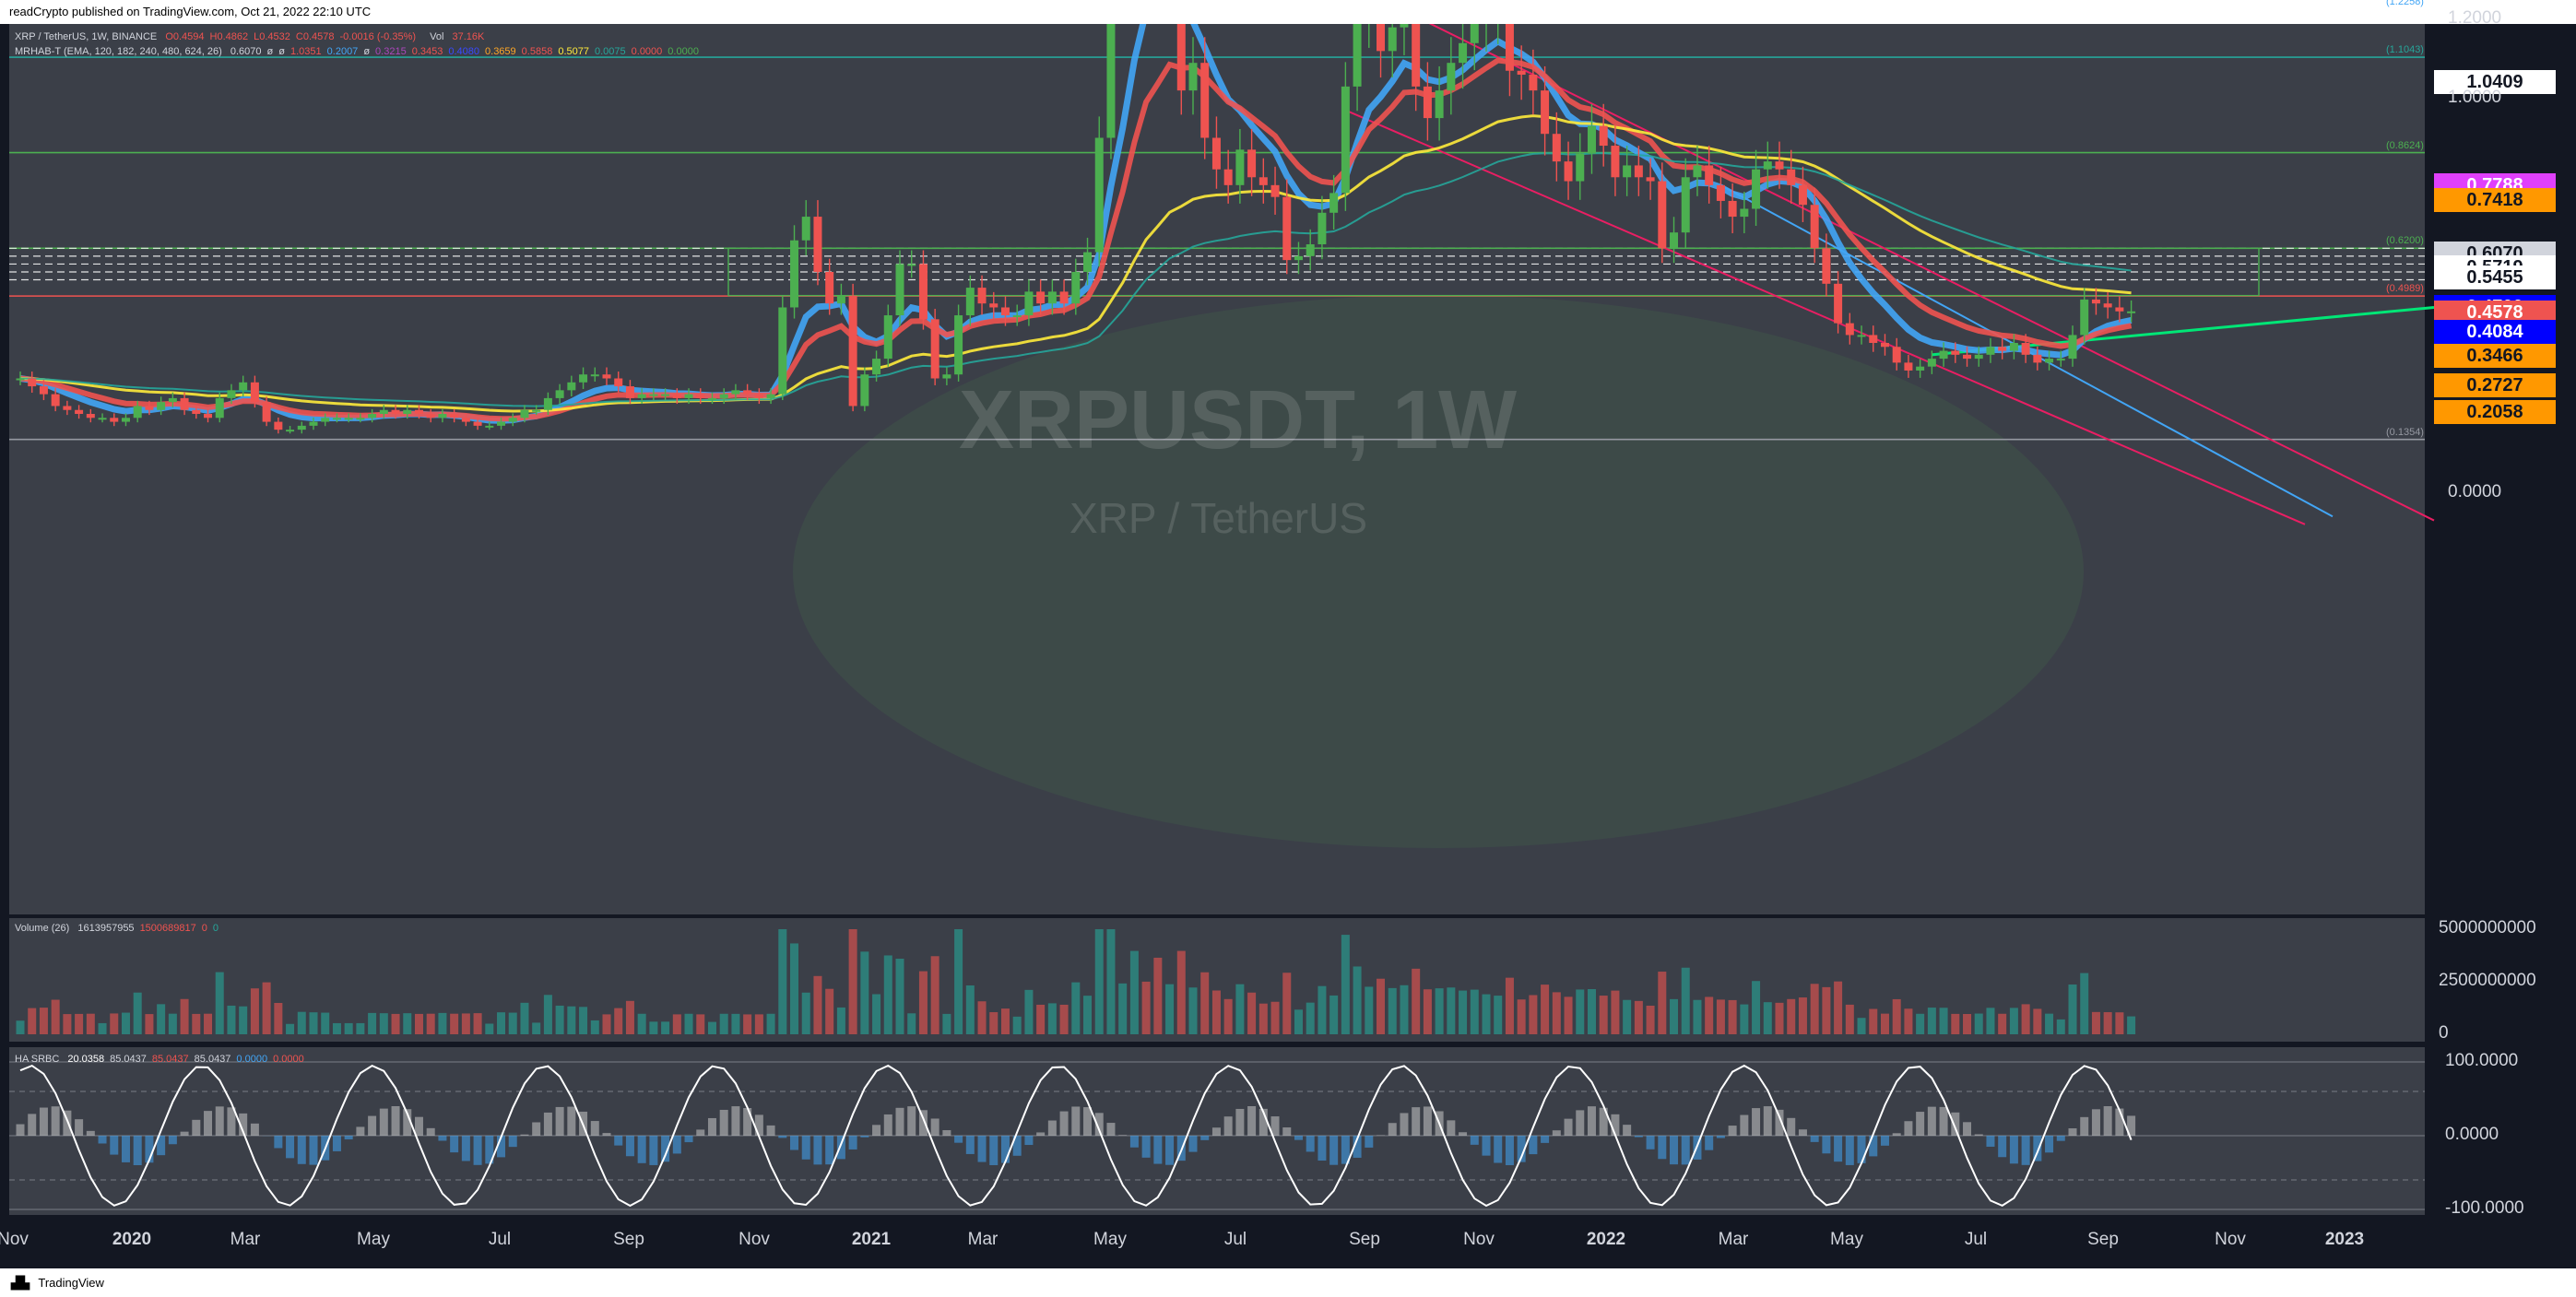 The height and width of the screenshot is (1297, 2576). What do you see at coordinates (2405, 4) in the screenshot?
I see `level-label: (1.2258)` at bounding box center [2405, 4].